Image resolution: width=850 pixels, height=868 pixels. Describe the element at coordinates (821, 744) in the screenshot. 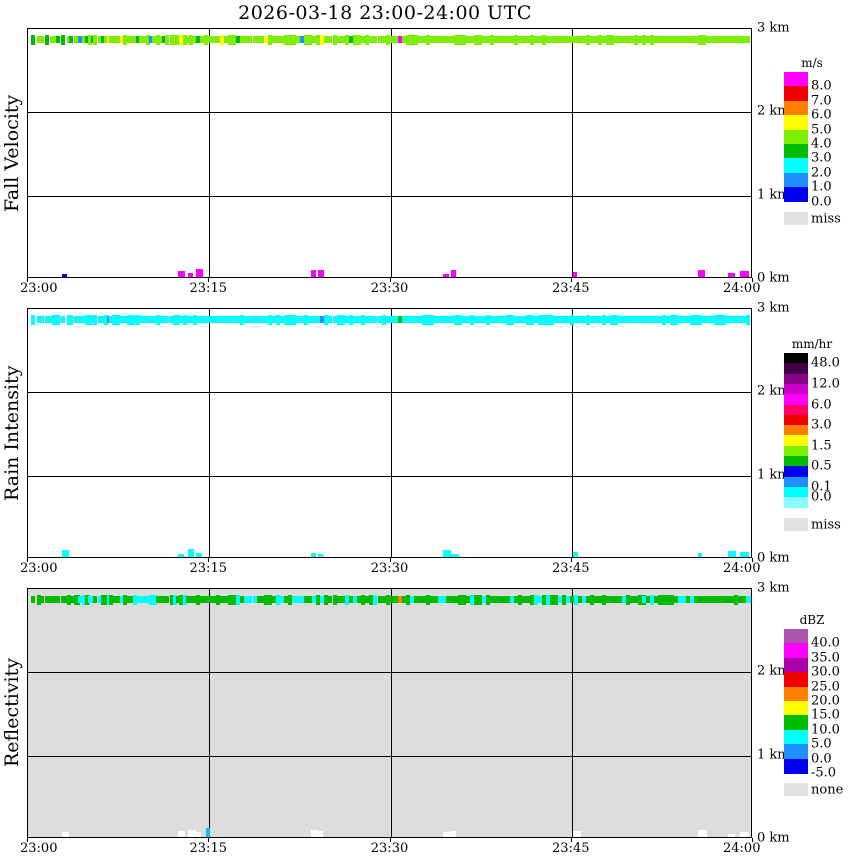

I see `colorbar-tick-label: 5.0` at that location.